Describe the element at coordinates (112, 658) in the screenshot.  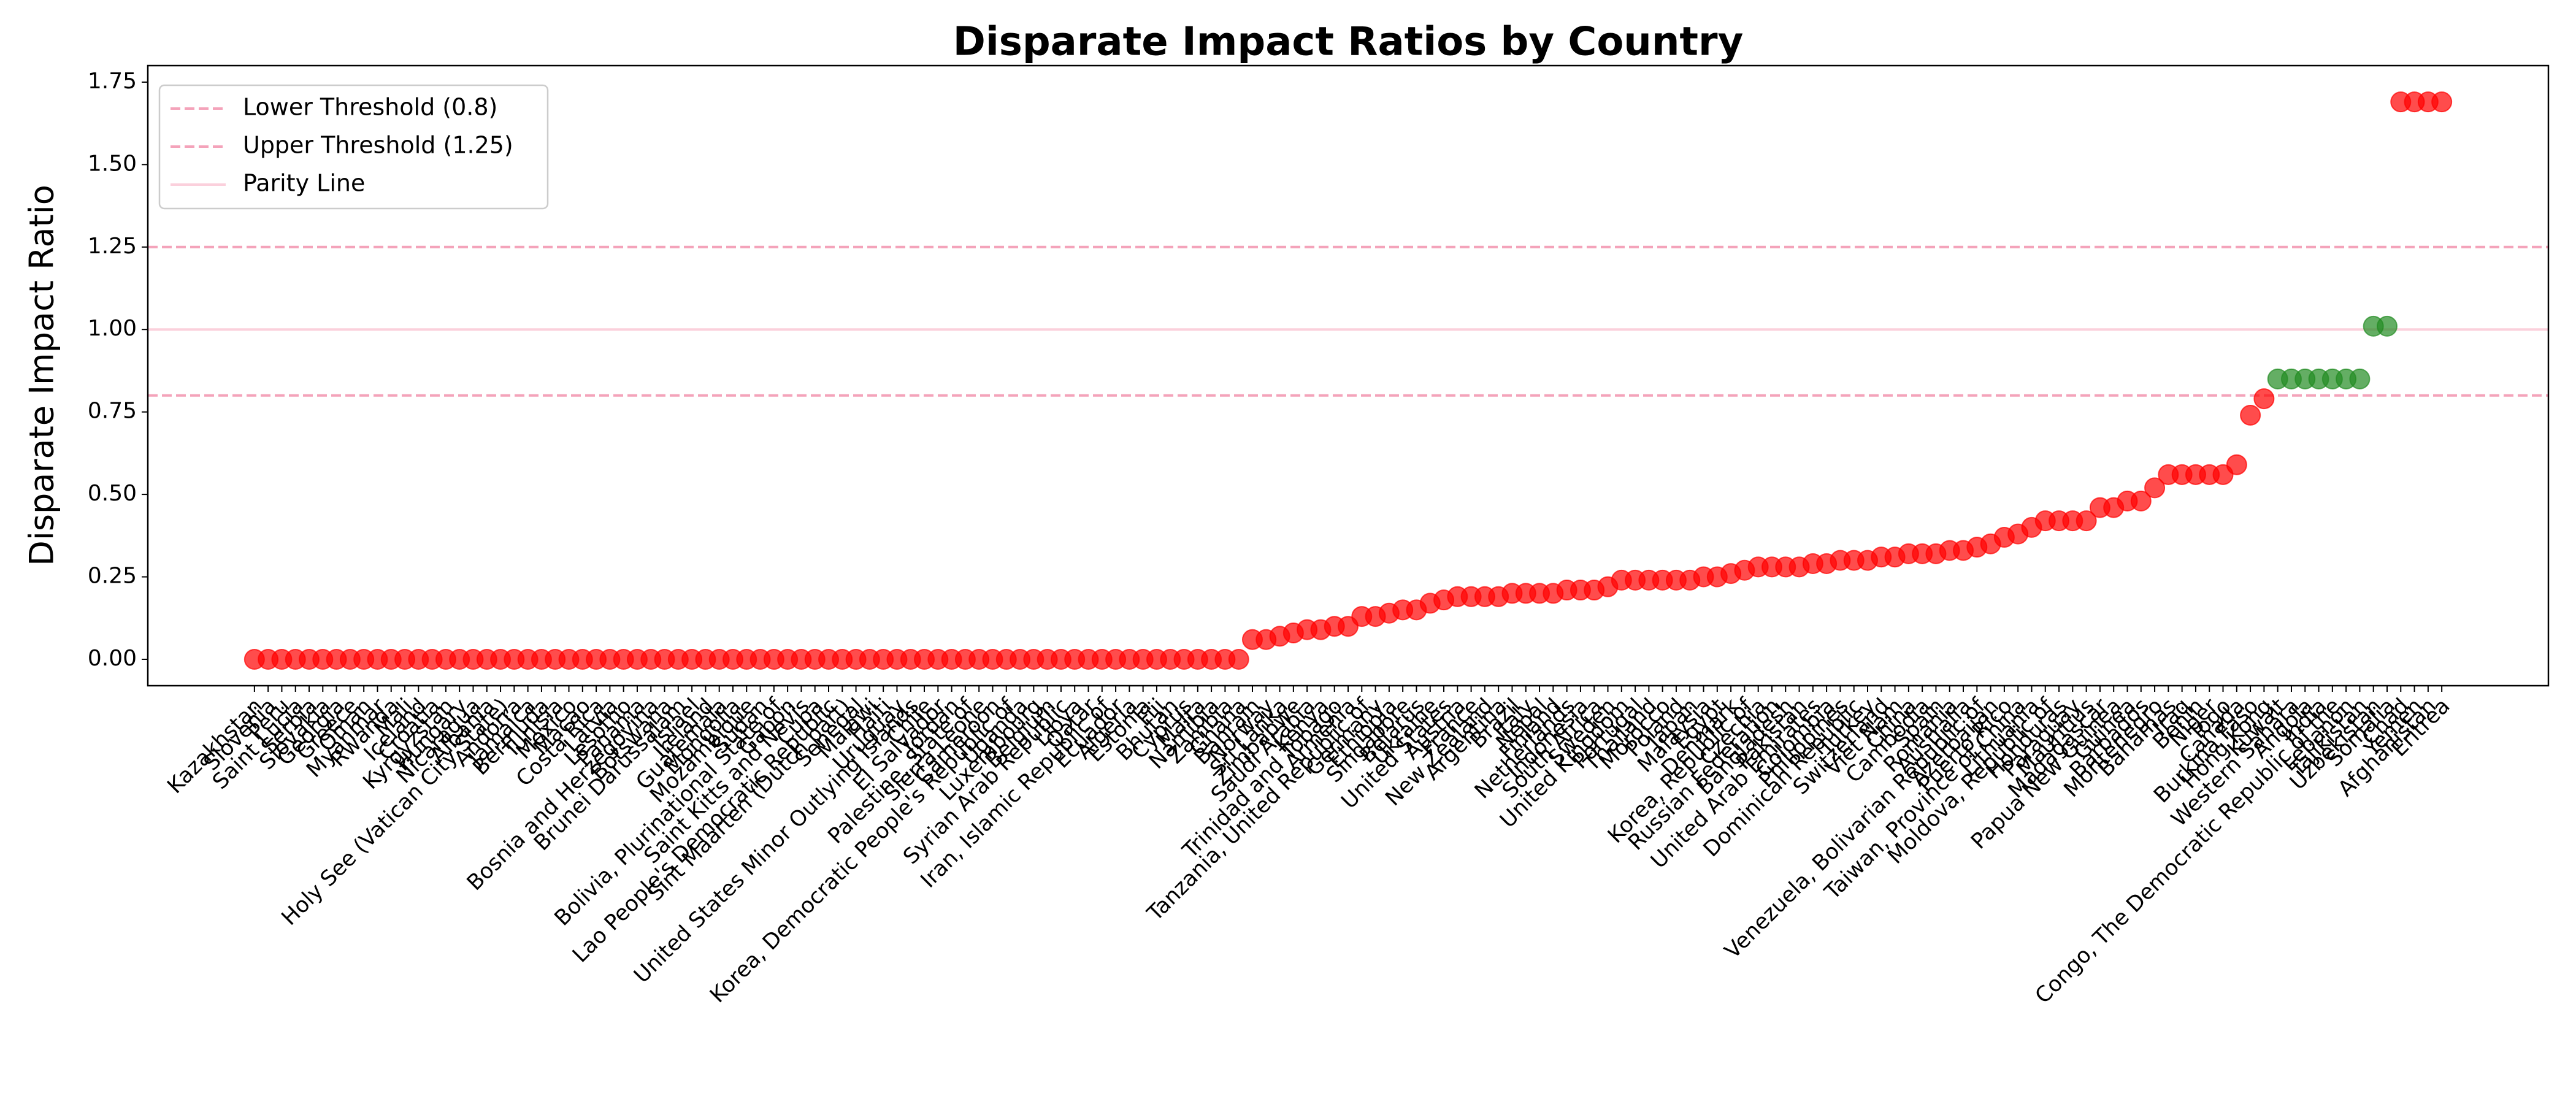
I see `y-tick-label: 0.00` at that location.